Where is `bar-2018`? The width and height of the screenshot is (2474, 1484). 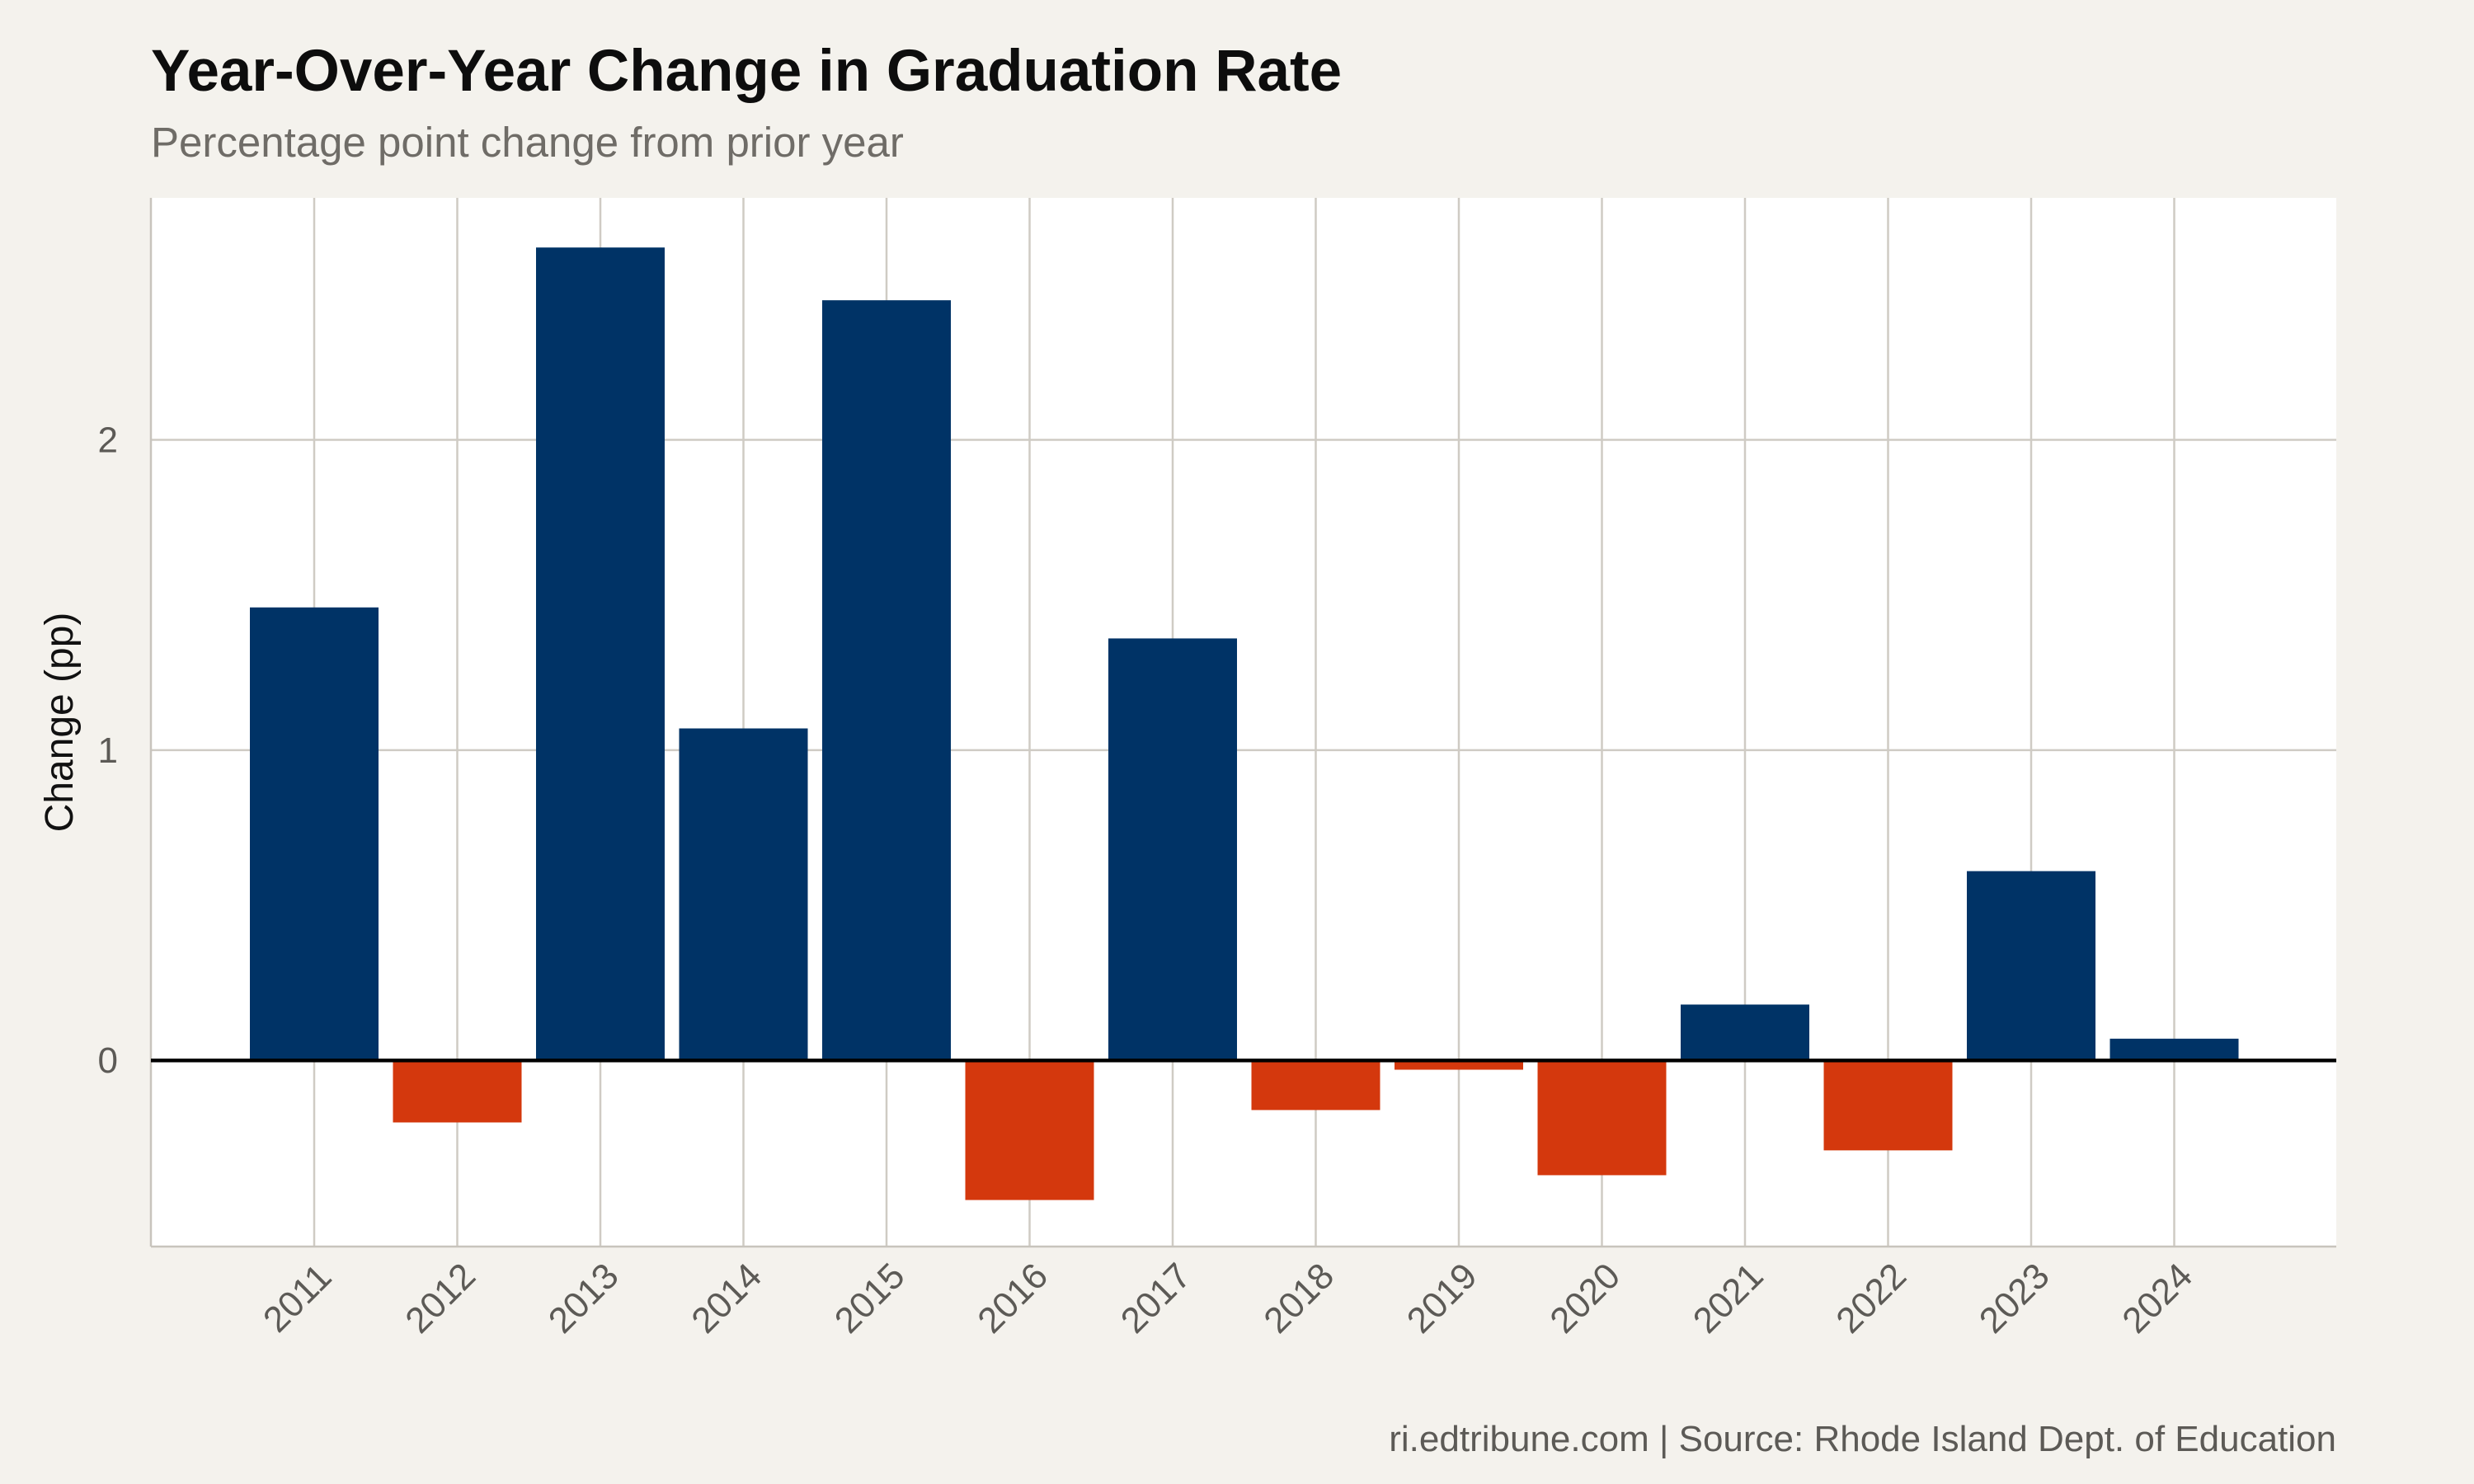
bar-2018 is located at coordinates (1315, 1085).